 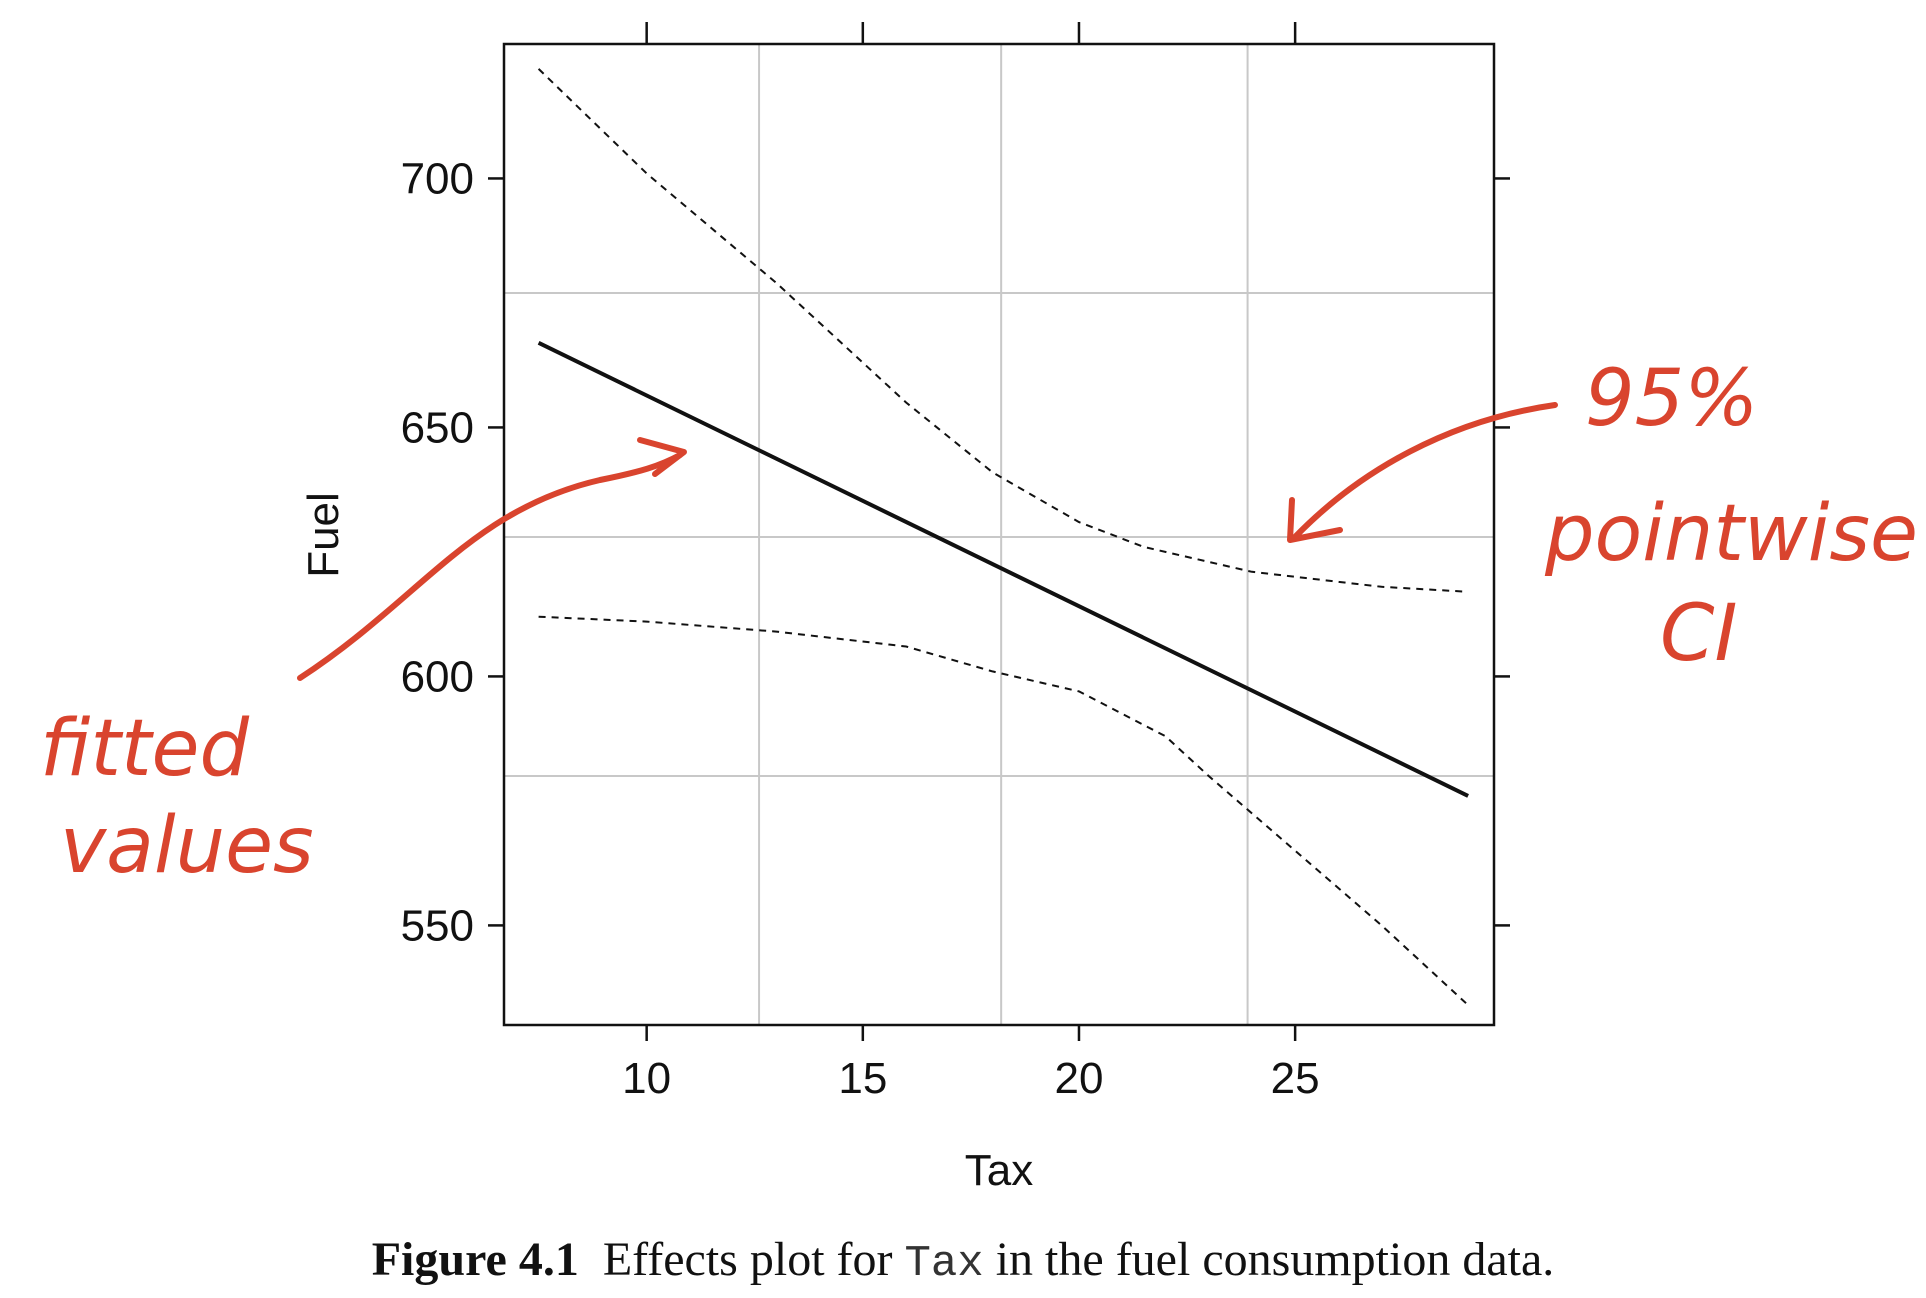 I want to click on y-tick-label-700: 700, so click(x=437, y=178).